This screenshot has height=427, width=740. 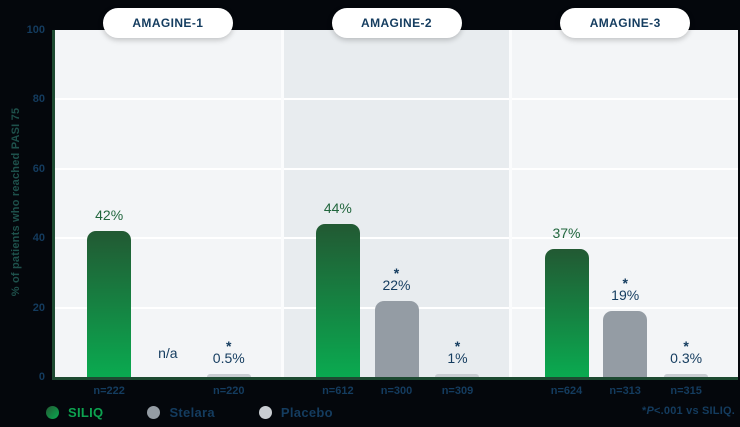 What do you see at coordinates (625, 295) in the screenshot?
I see `value-text: 19%` at bounding box center [625, 295].